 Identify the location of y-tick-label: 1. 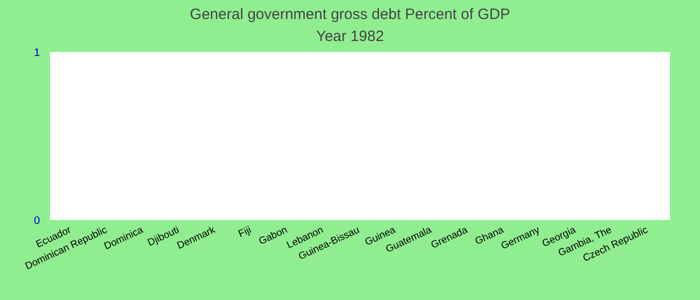
(37, 53).